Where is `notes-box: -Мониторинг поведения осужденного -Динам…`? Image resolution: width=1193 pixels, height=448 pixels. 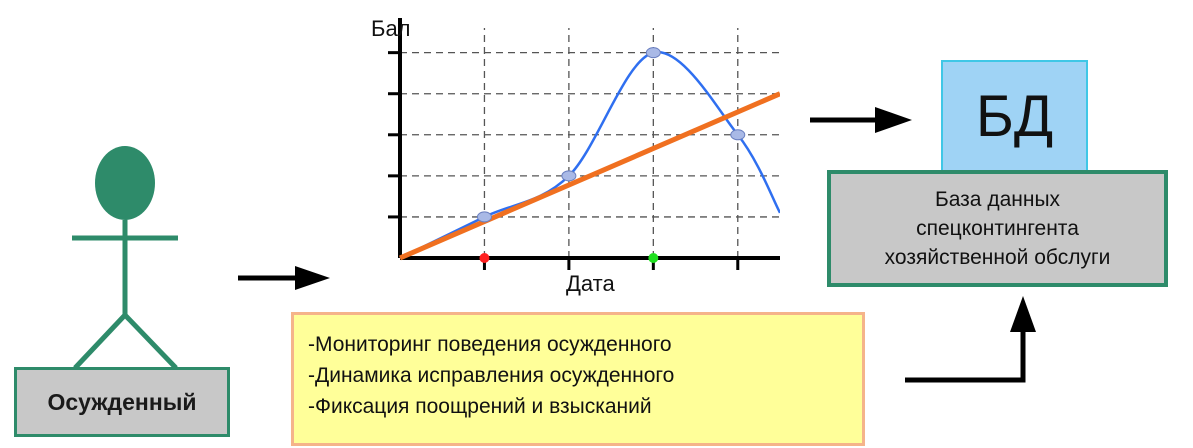 notes-box: -Мониторинг поведения осужденного -Динам… is located at coordinates (578, 379).